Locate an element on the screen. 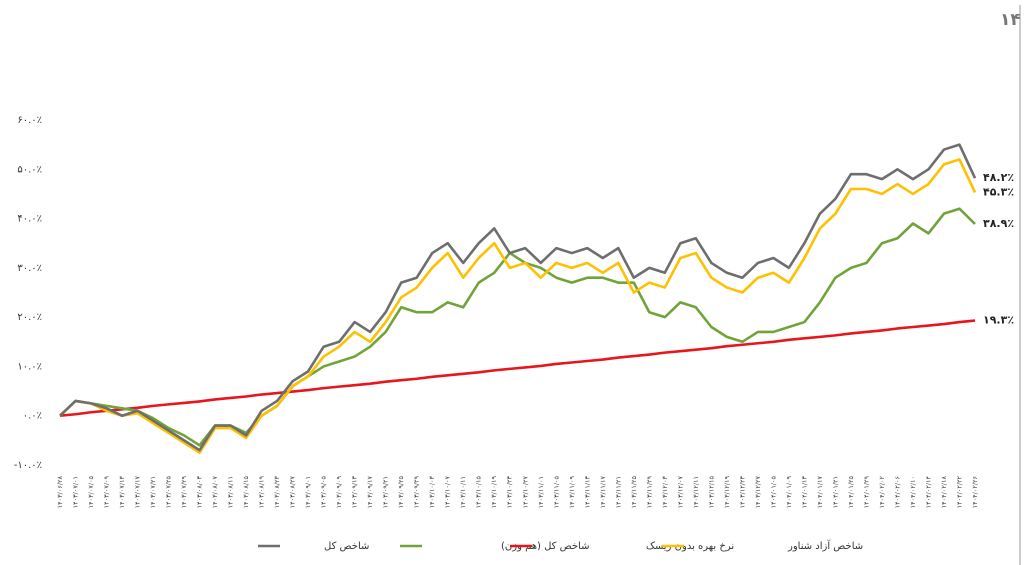  x-tick-label: ۱۴۰۳/۰۶/۲۸ is located at coordinates (60, 491).